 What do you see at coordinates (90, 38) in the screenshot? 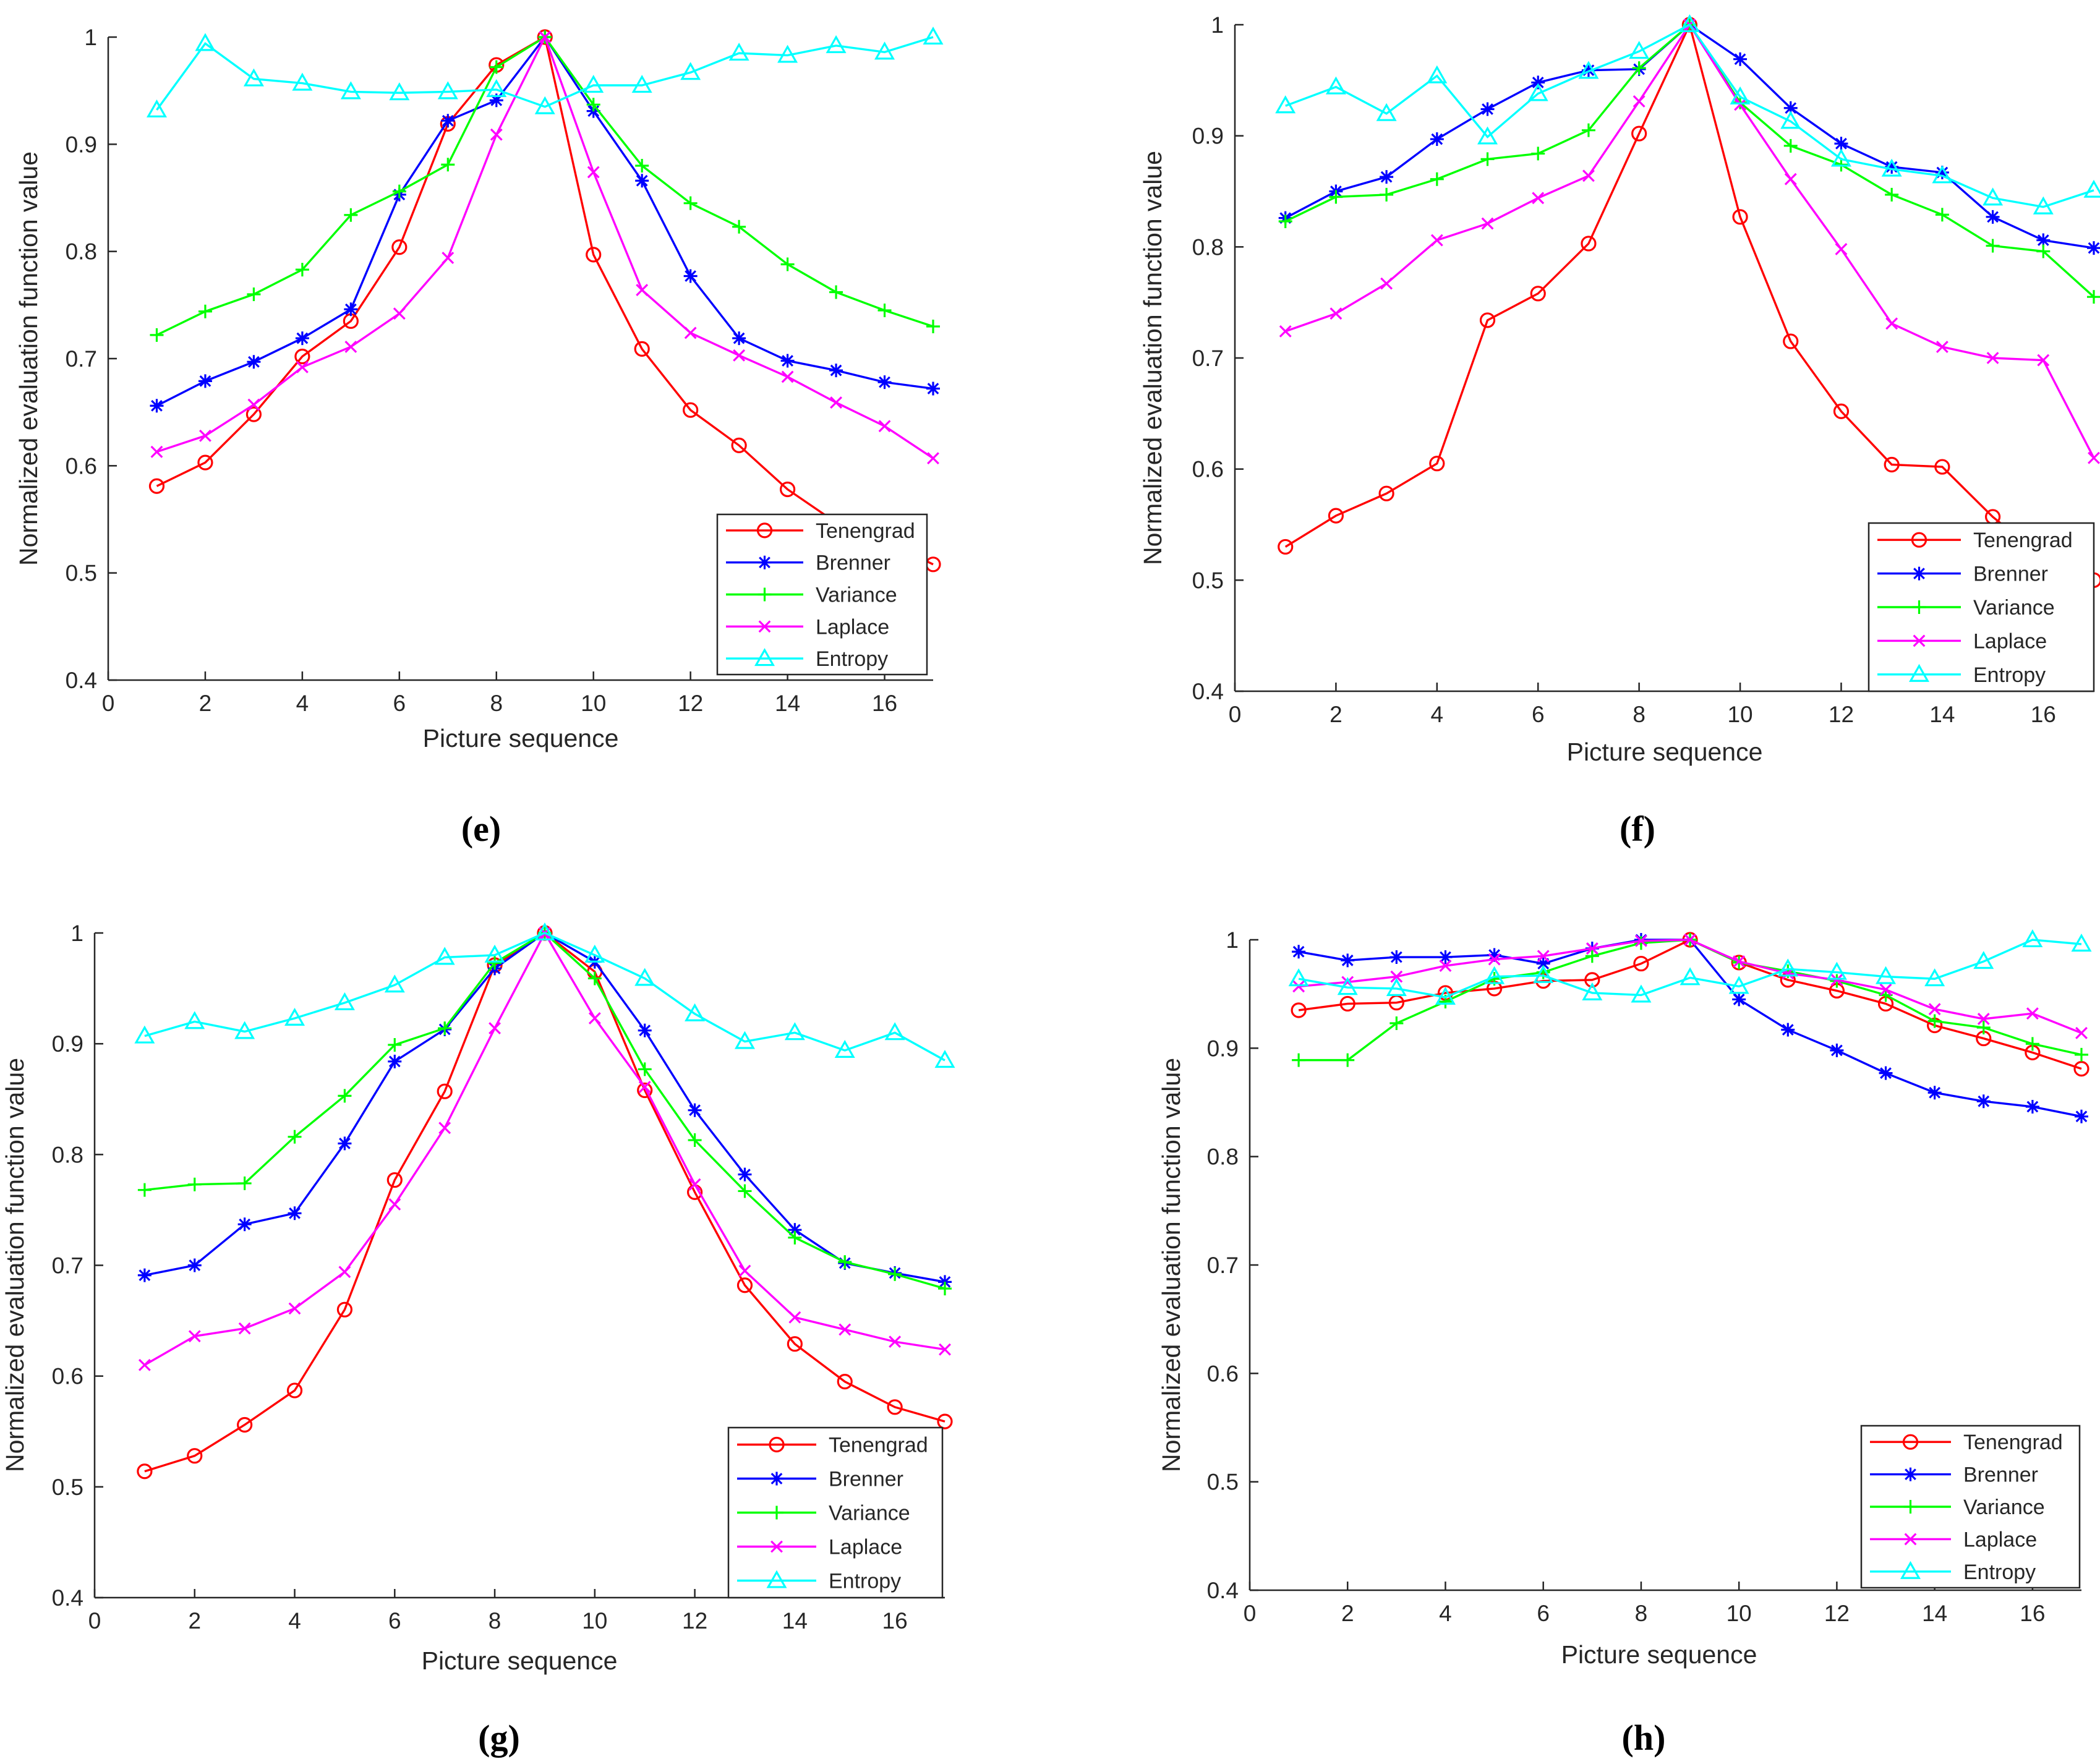
I see `y-tick-label: 1` at bounding box center [90, 38].